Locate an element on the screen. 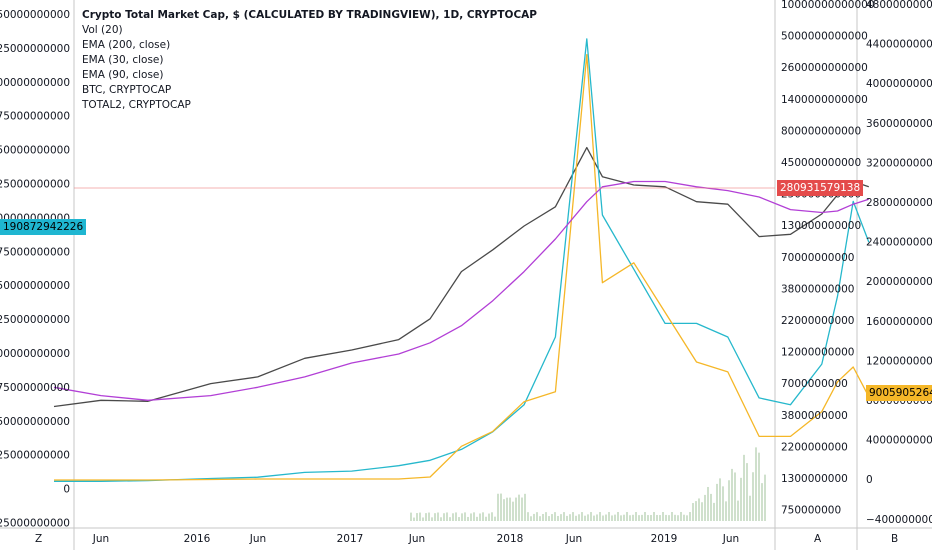 Image resolution: width=932 pixels, height=550 pixels. right-axis-tick: 280000000000 is located at coordinates (899, 203).